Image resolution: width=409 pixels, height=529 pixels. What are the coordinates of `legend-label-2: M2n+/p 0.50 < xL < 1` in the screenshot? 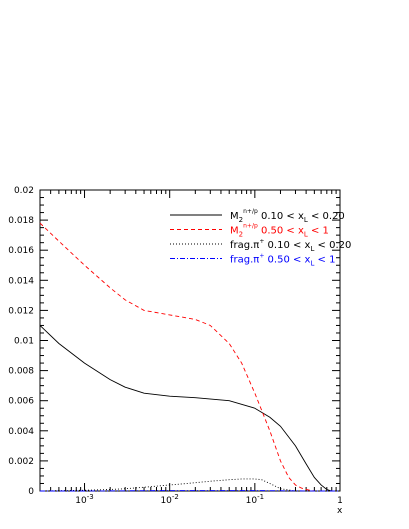 It's located at (279, 231).